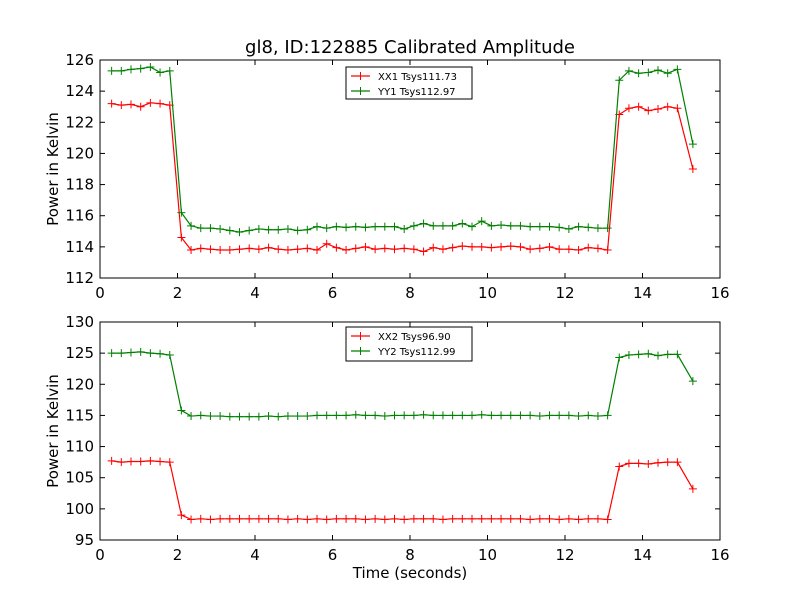  What do you see at coordinates (416, 352) in the screenshot?
I see `legend-label: YY2 Tsys112.99` at bounding box center [416, 352].